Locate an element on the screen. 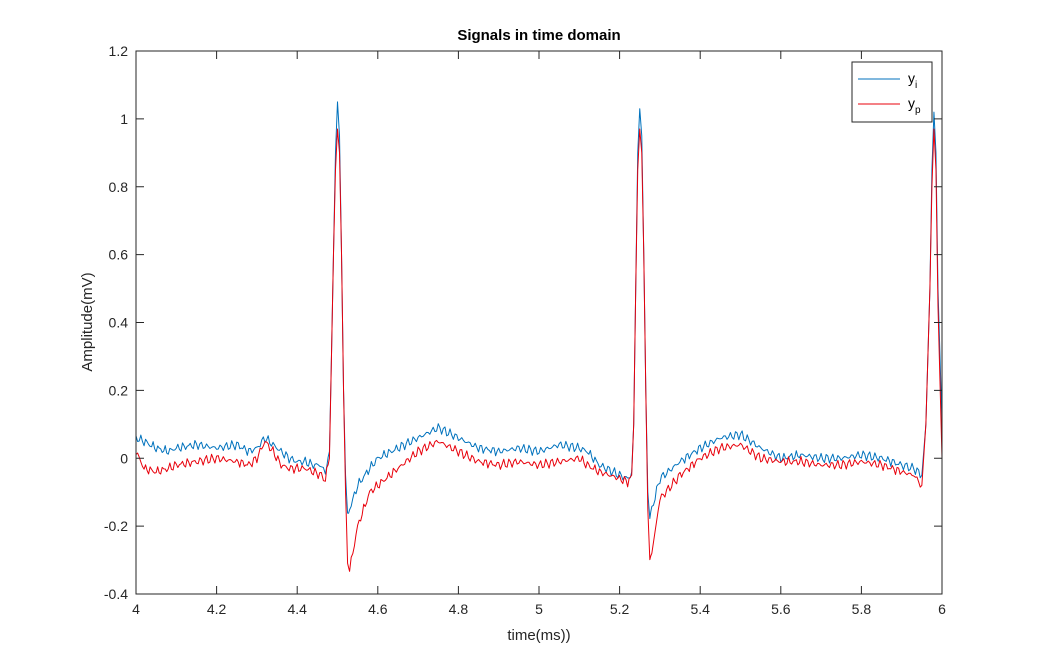  y-tick-label: 0.4 is located at coordinates (119, 323).